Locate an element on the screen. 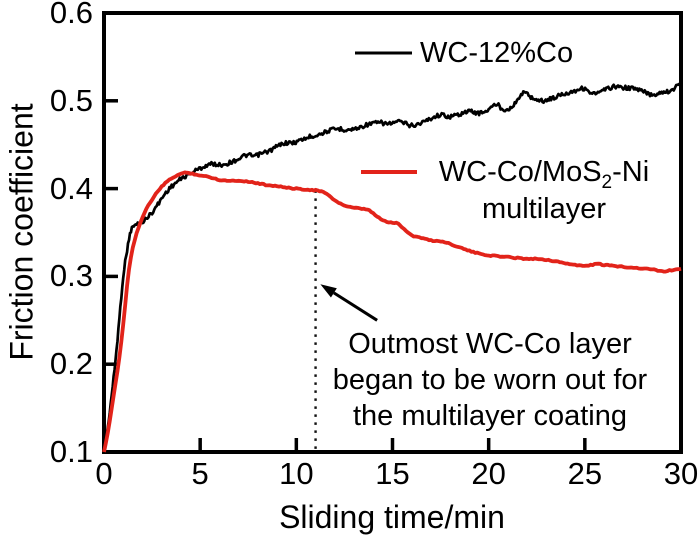  legend-label-multilayer-line1: WC-Co/MoS2-Ni is located at coordinates (544, 173).